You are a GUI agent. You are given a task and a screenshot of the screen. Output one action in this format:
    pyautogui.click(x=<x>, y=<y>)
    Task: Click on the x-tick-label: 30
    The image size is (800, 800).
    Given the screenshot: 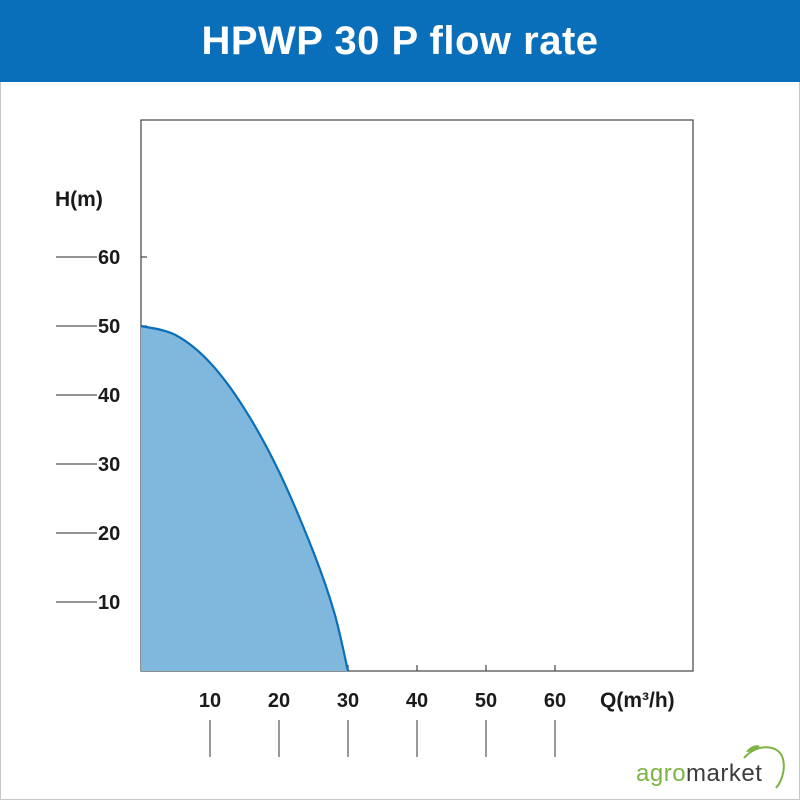 What is the action you would take?
    pyautogui.click(x=348, y=701)
    